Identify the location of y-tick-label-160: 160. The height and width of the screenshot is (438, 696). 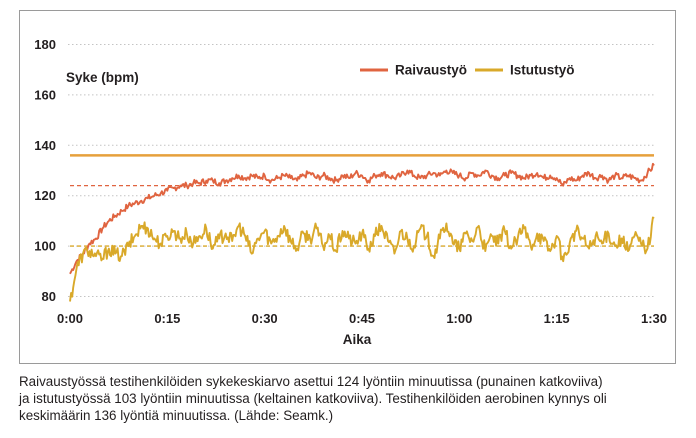
(45, 94).